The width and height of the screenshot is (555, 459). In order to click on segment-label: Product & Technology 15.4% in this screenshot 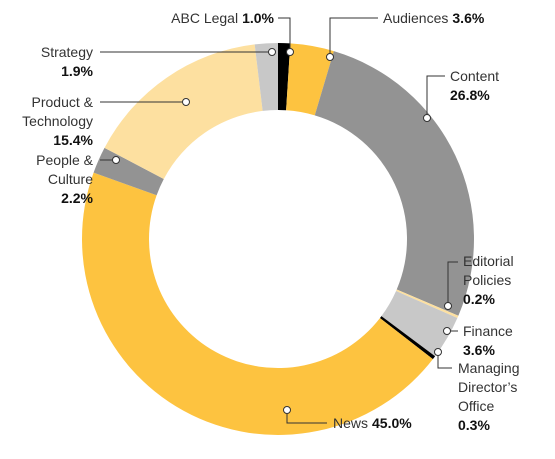, I will do `click(50, 121)`.